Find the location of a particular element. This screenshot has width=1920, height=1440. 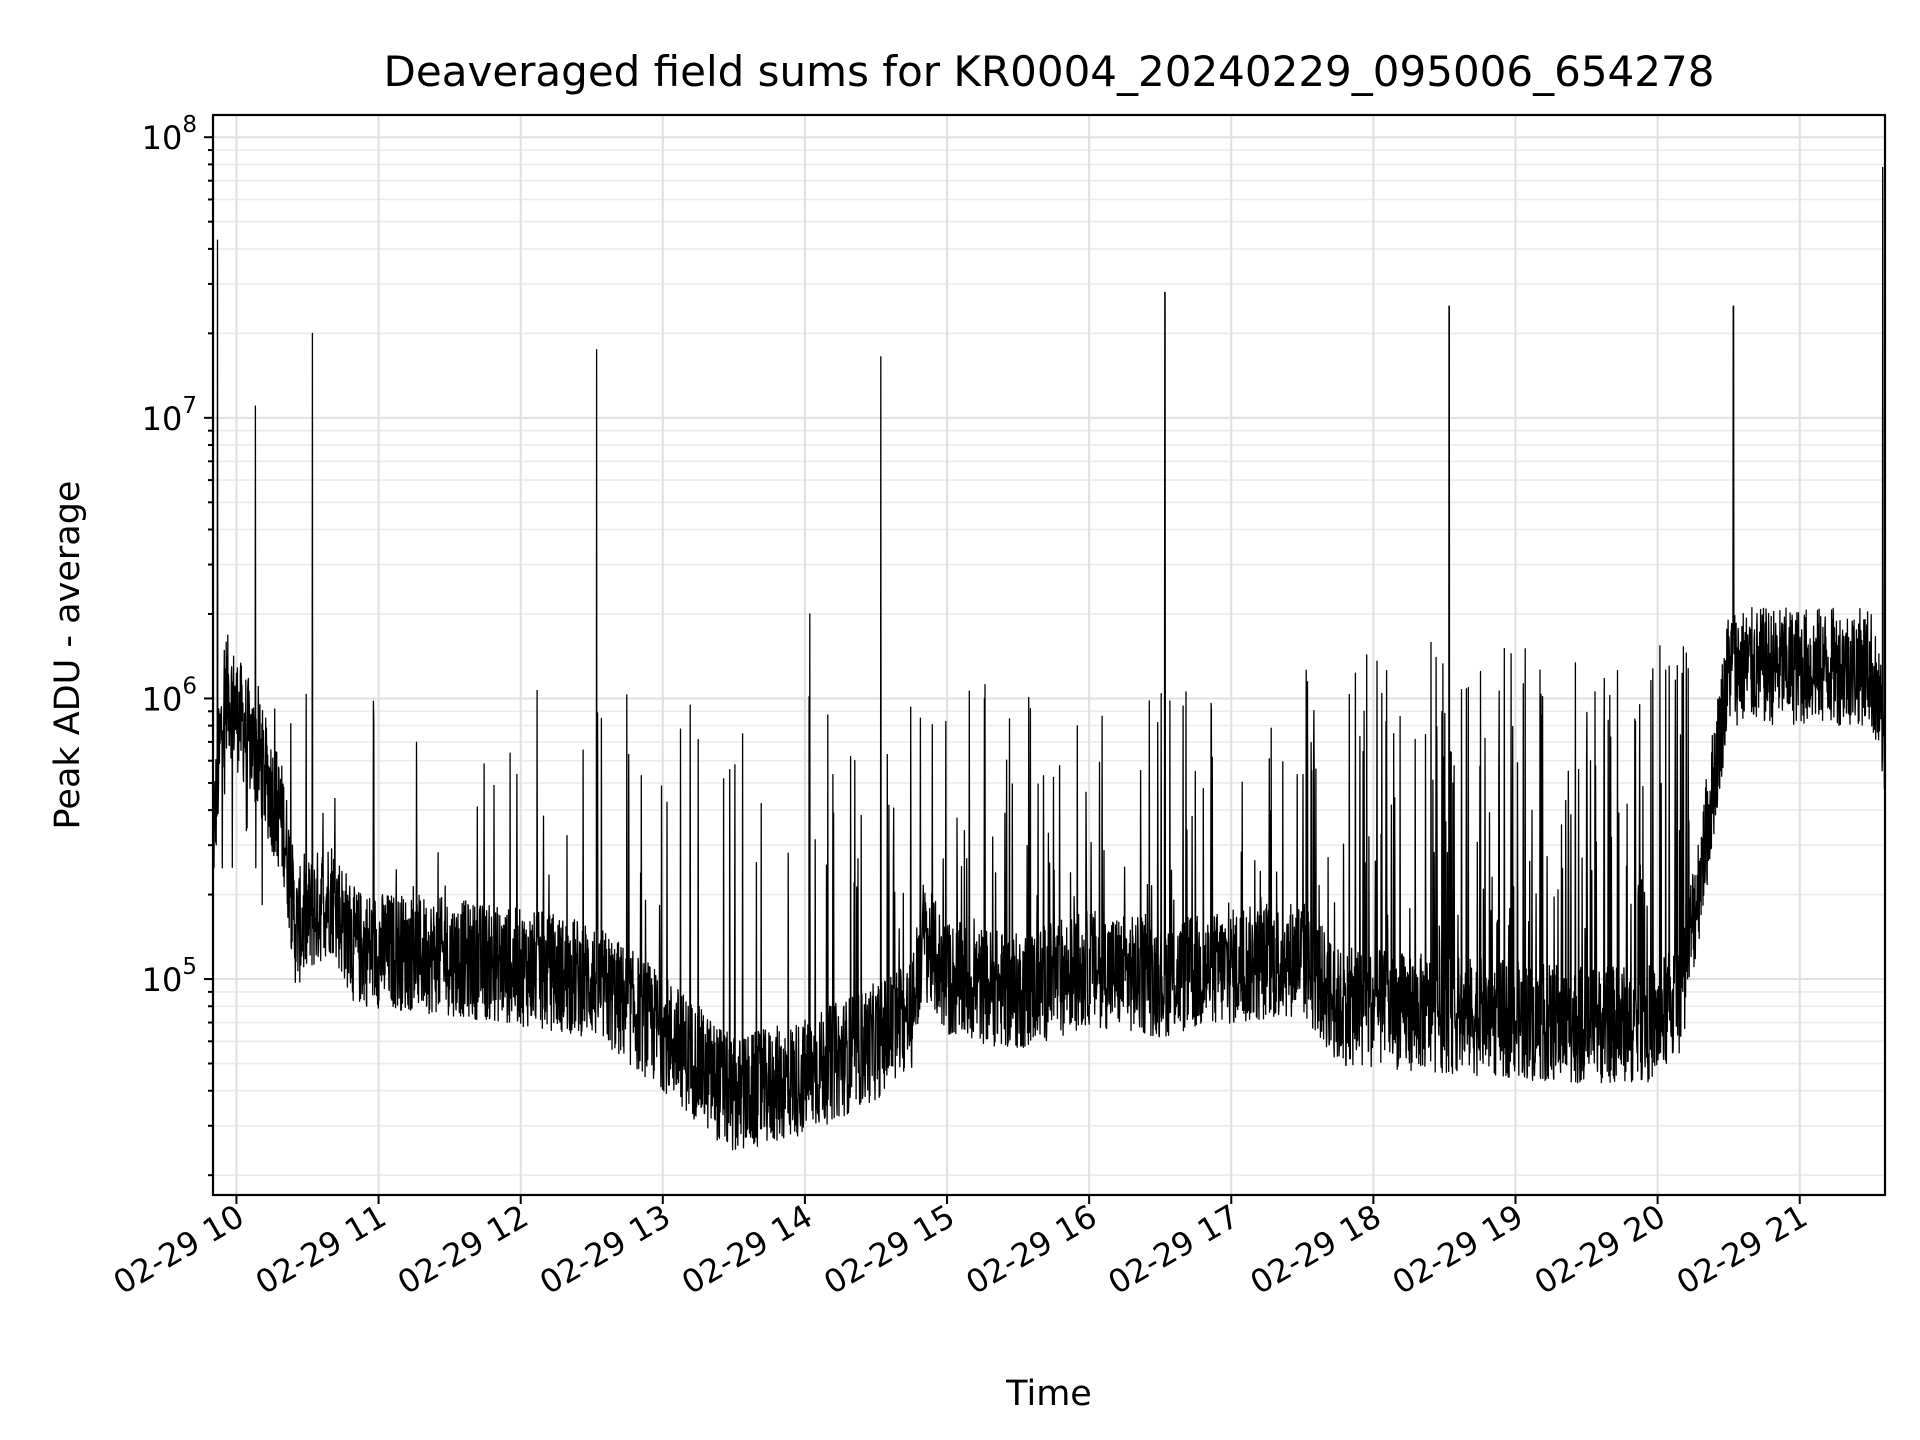

y-tick-label: 10⁶ is located at coordinates (169, 695).